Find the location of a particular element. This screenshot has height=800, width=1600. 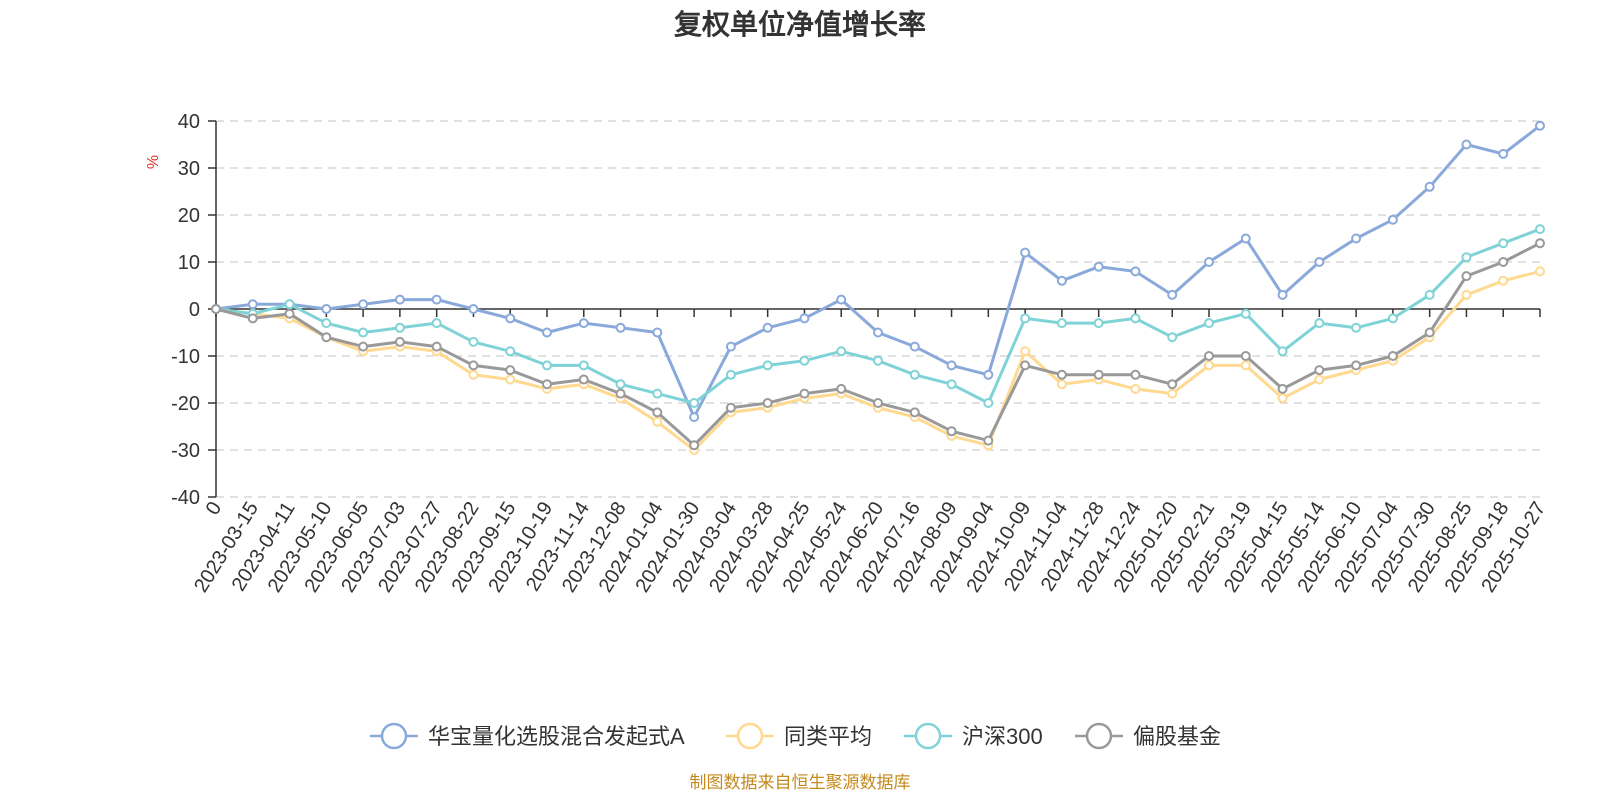

legend-label: 同类平均 is located at coordinates (828, 736).